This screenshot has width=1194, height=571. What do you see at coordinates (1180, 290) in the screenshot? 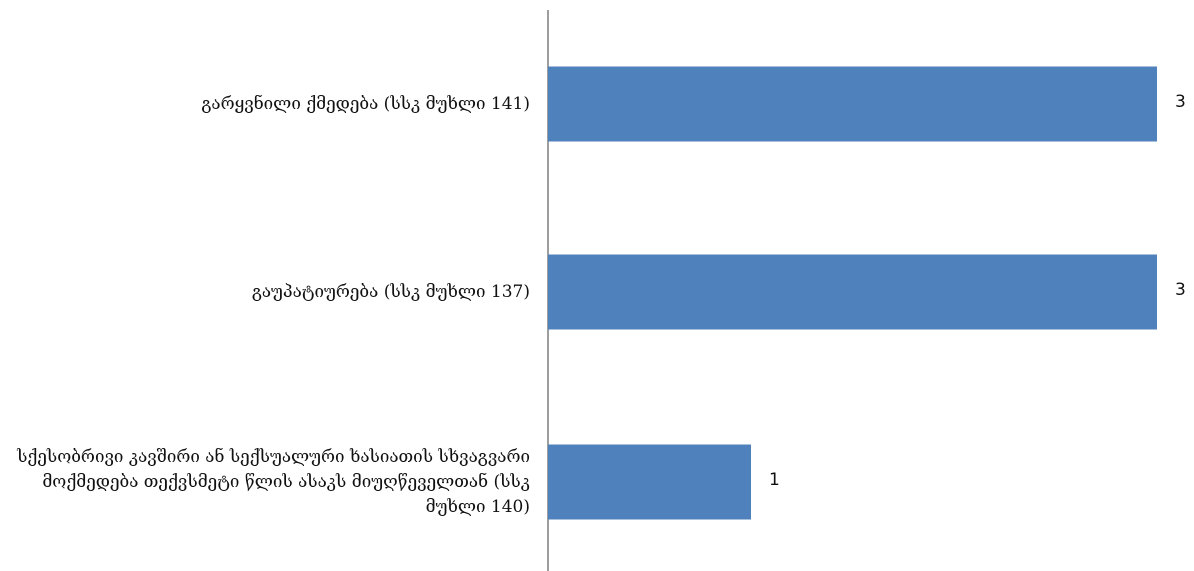
I see `data-label-2: 3` at bounding box center [1180, 290].